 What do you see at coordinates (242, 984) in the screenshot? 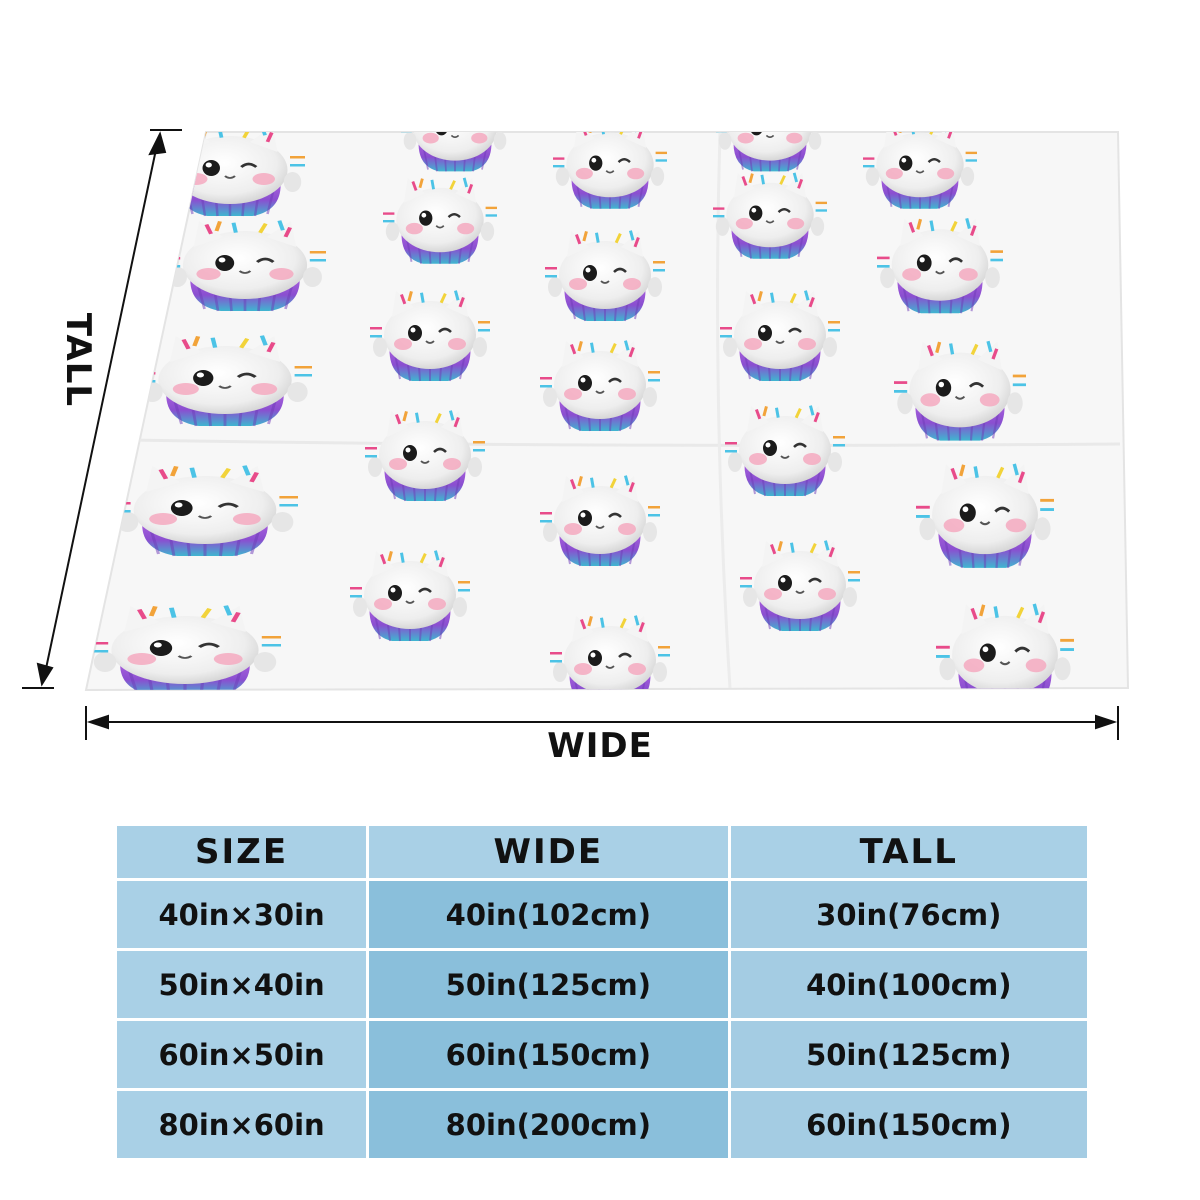
I see `cell-size: 50in×40in` at bounding box center [242, 984].